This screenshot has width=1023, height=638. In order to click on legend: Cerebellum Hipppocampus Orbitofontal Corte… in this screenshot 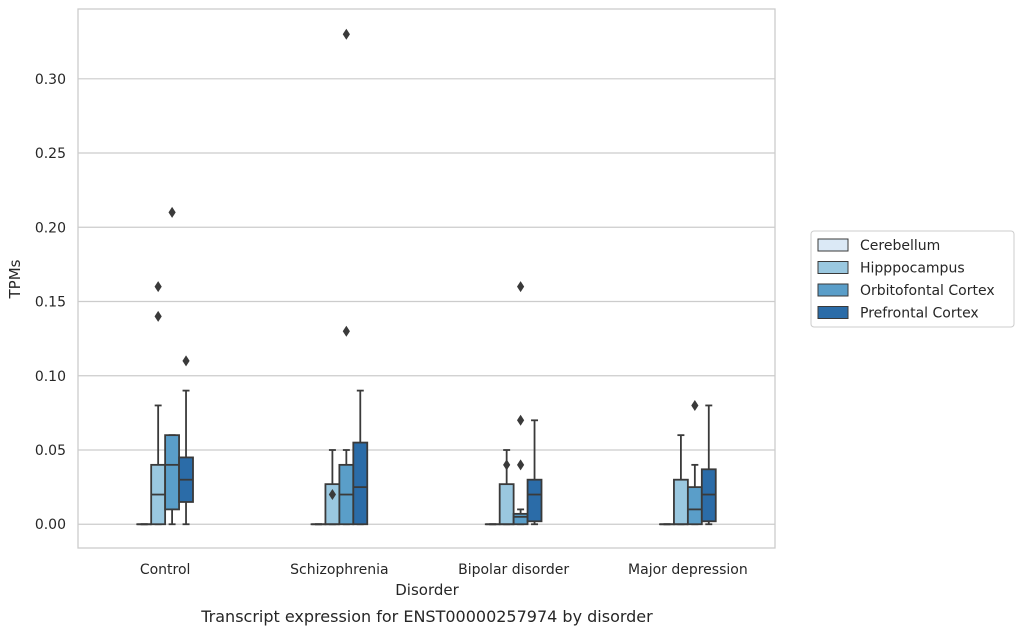, I will do `click(912, 279)`.